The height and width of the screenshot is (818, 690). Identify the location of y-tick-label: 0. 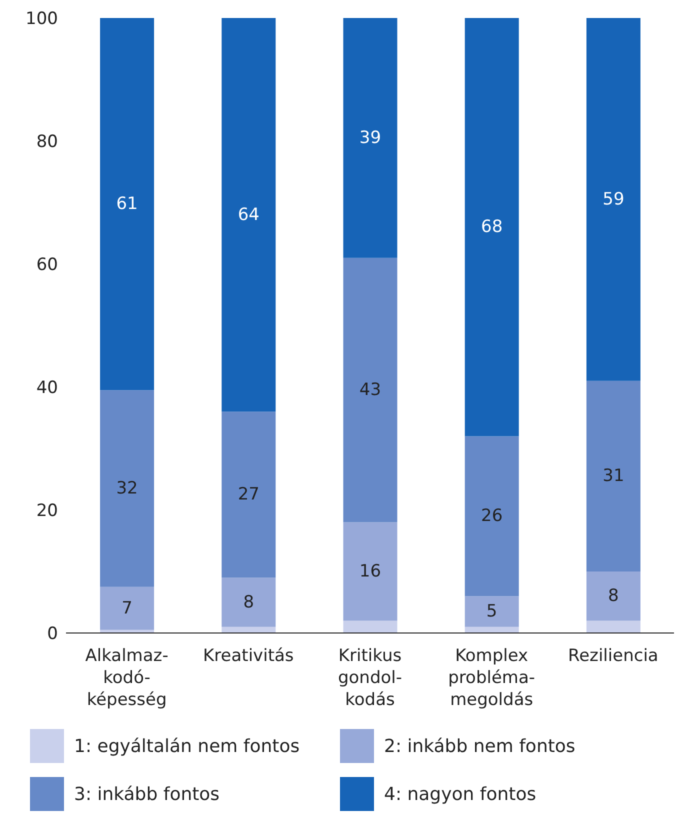
(52, 634).